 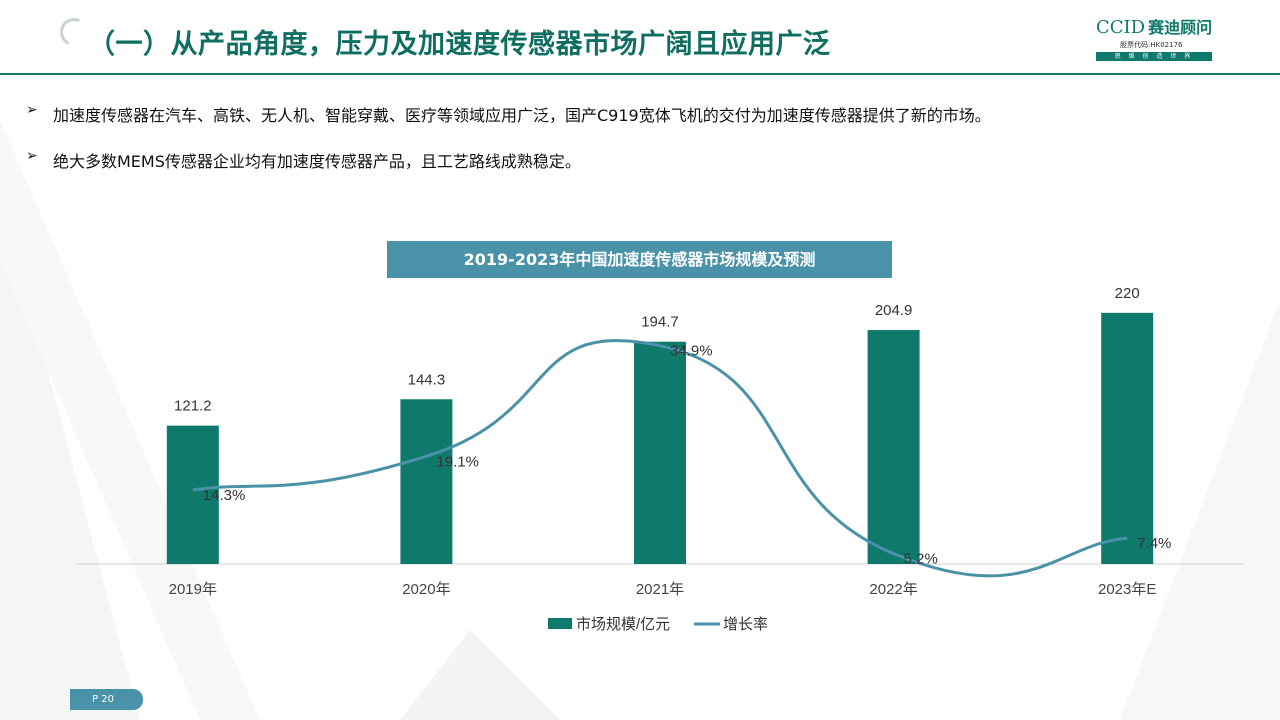 What do you see at coordinates (106, 699) in the screenshot?
I see `page-number: P 20` at bounding box center [106, 699].